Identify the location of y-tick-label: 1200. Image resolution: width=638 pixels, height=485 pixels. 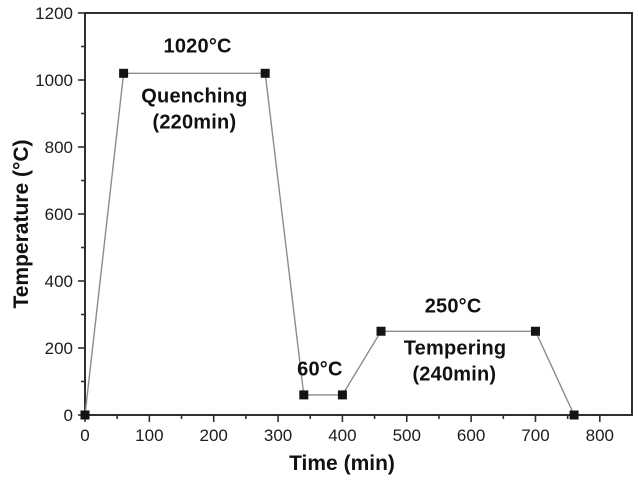
(54, 13).